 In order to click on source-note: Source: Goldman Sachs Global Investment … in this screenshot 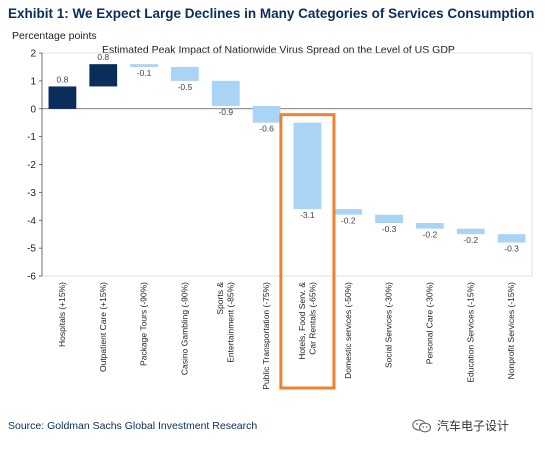, I will do `click(133, 426)`.